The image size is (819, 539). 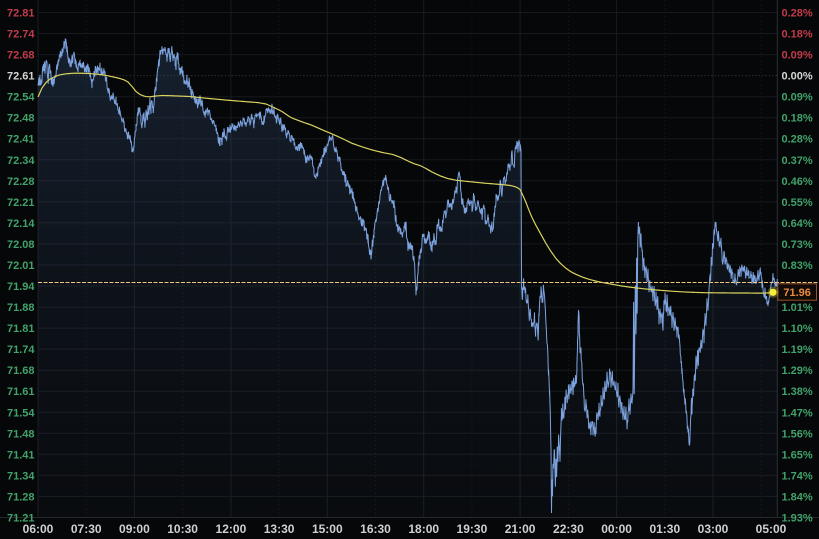 What do you see at coordinates (21, 392) in the screenshot?
I see `svg-text: 71.61` at bounding box center [21, 392].